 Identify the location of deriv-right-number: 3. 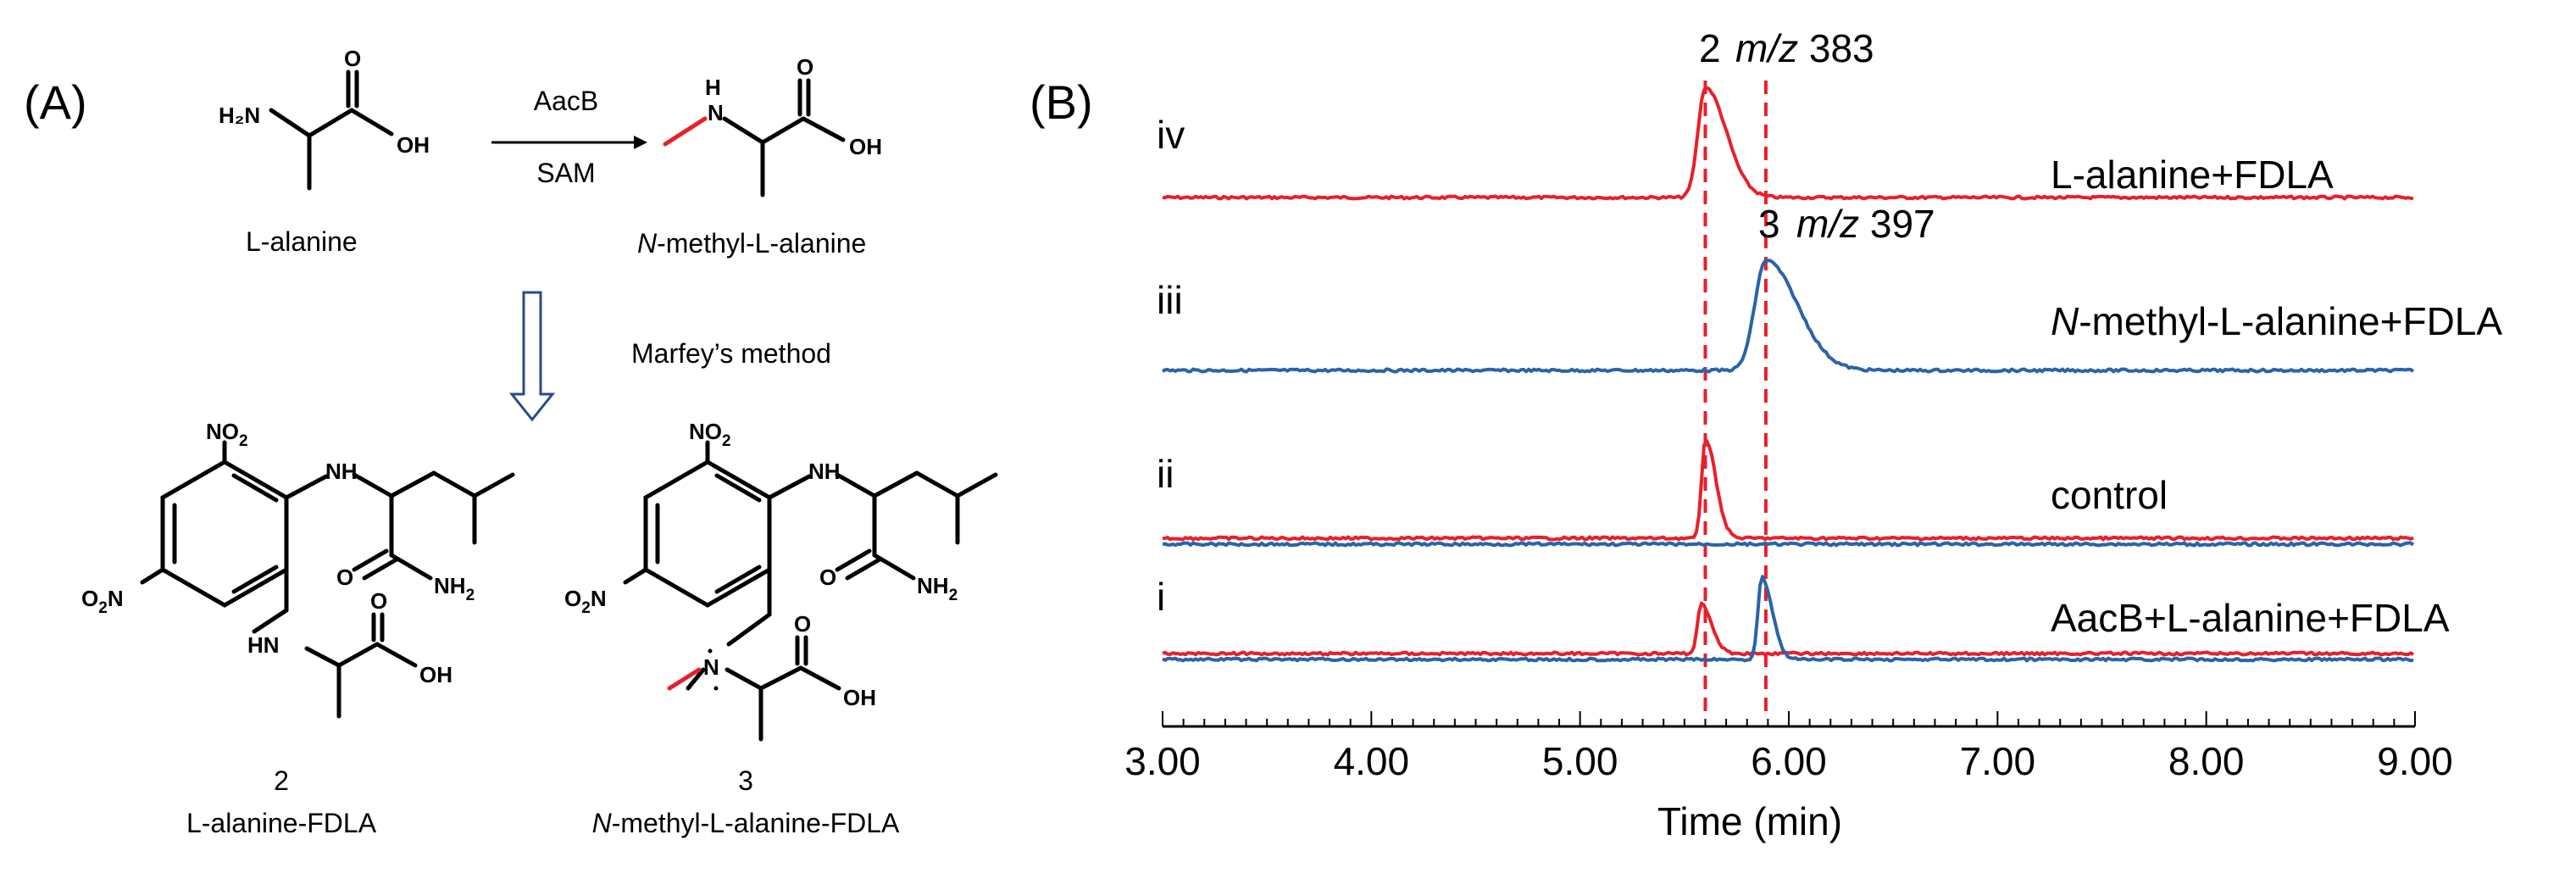
(745, 780).